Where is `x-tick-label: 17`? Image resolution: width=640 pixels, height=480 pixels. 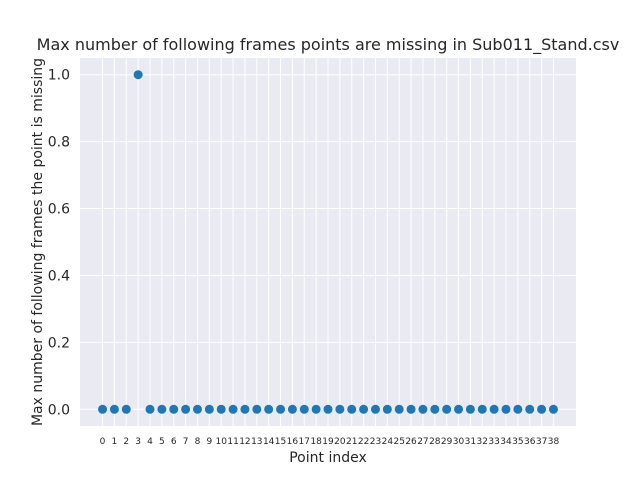
x-tick-label: 17 is located at coordinates (304, 442).